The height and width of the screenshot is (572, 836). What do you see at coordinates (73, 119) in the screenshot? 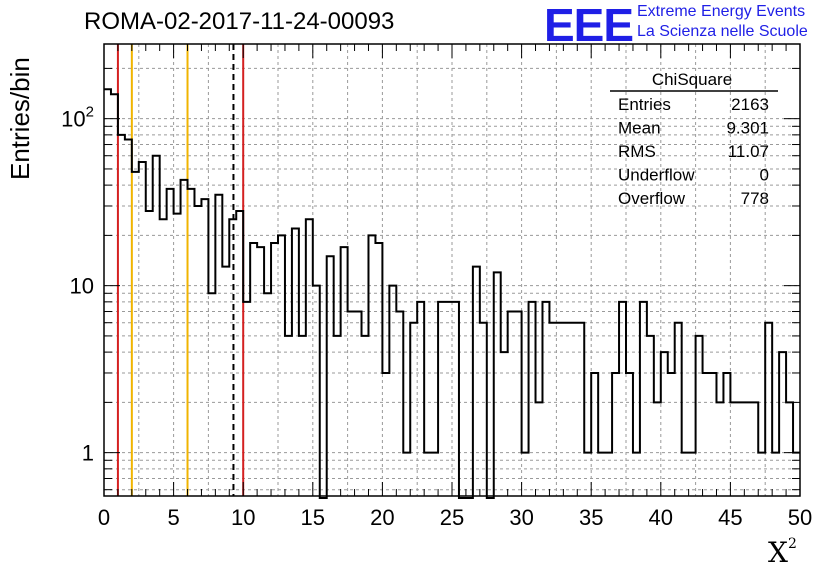
I see `y-tick-label-base: 10` at bounding box center [73, 119].